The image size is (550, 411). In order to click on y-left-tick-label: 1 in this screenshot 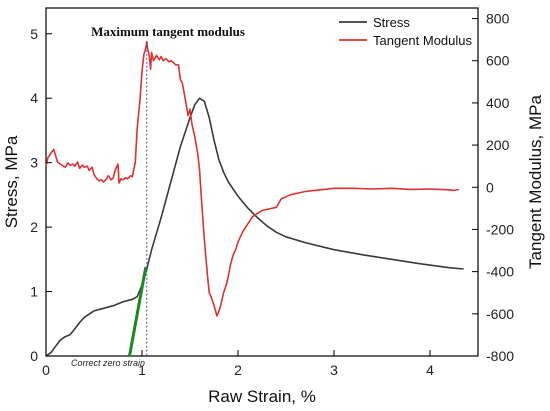, I will do `click(34, 292)`.